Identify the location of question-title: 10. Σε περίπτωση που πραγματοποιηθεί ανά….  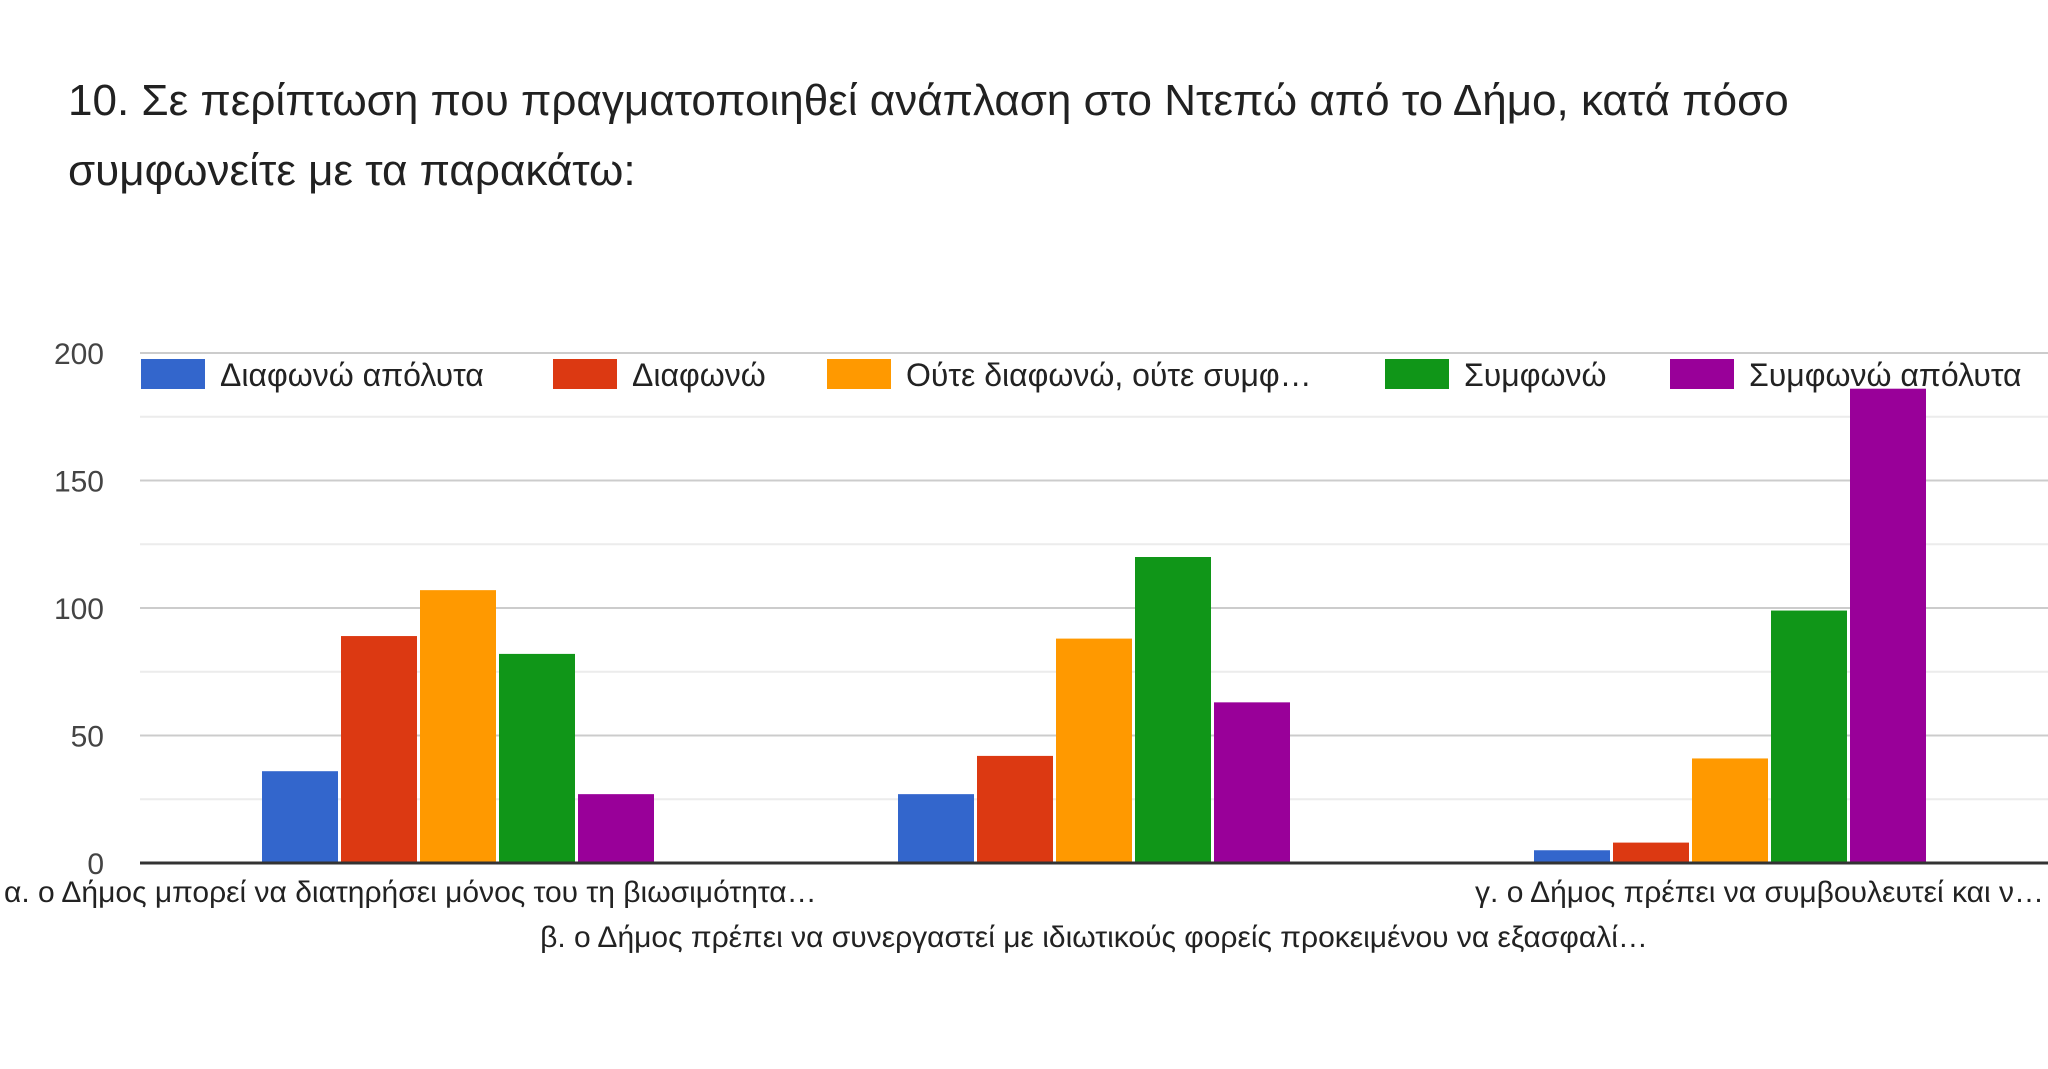
(928, 135).